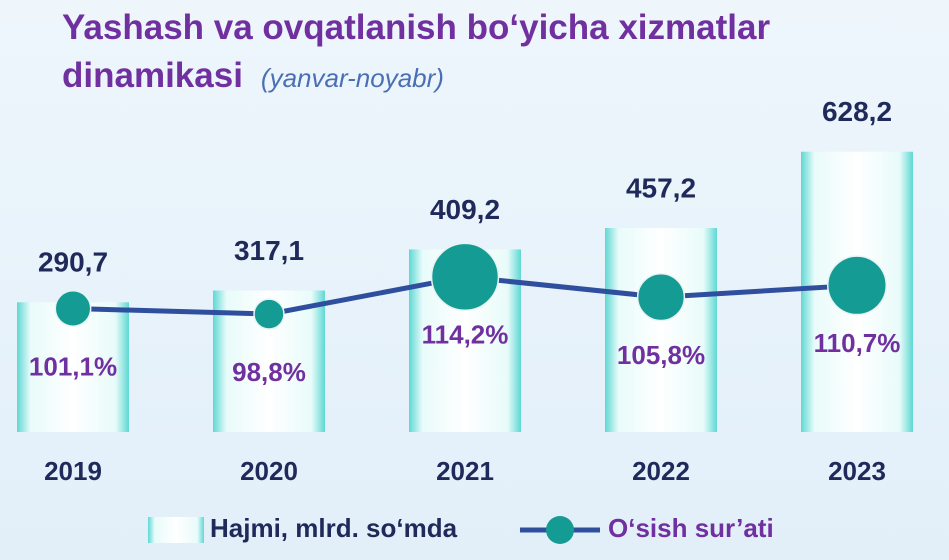  What do you see at coordinates (857, 111) in the screenshot?
I see `bar-value-label: 628,2` at bounding box center [857, 111].